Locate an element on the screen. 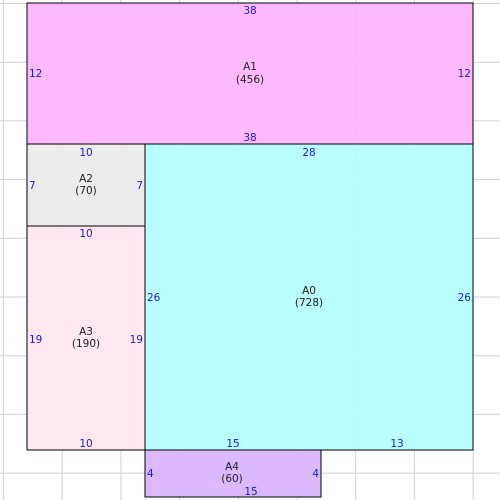  room-a2-dim-right: 7 is located at coordinates (139, 186).